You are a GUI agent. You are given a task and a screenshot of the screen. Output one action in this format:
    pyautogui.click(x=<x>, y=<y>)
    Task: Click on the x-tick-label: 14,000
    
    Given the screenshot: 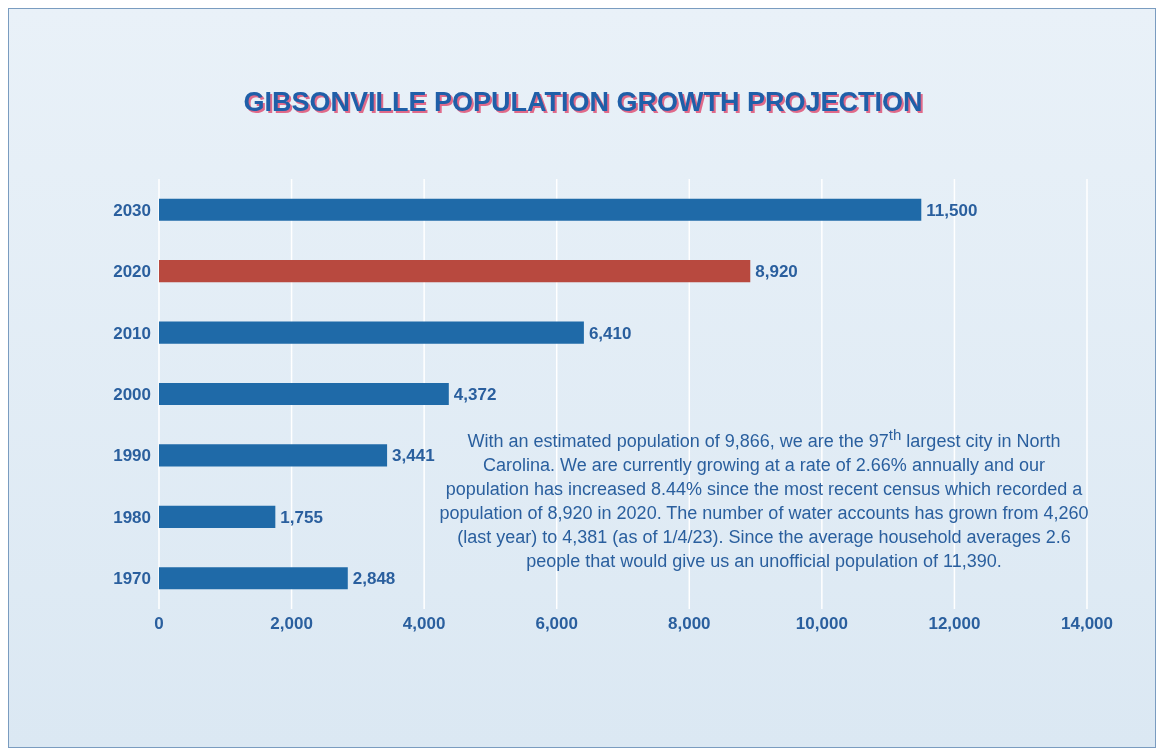 What is the action you would take?
    pyautogui.click(x=1087, y=624)
    